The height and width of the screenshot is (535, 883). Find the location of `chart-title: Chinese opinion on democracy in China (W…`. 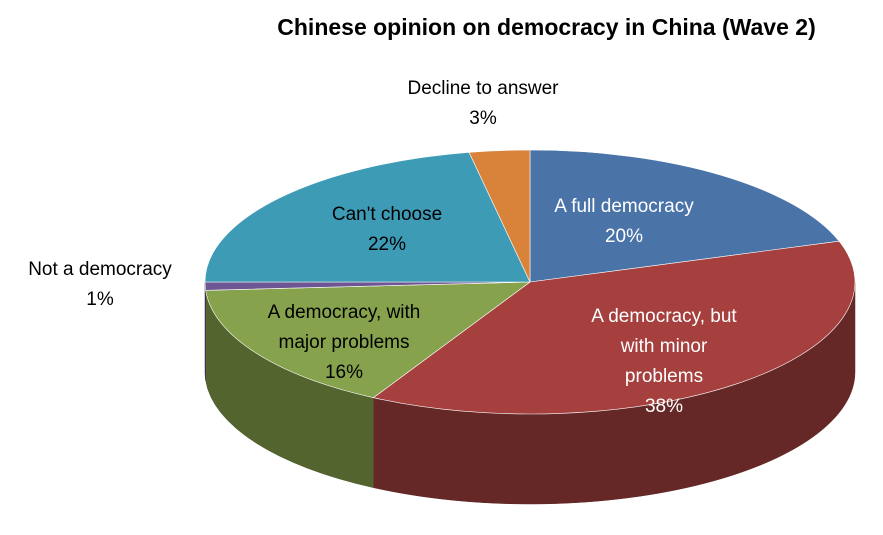

chart-title: Chinese opinion on democracy in China (W… is located at coordinates (546, 27).